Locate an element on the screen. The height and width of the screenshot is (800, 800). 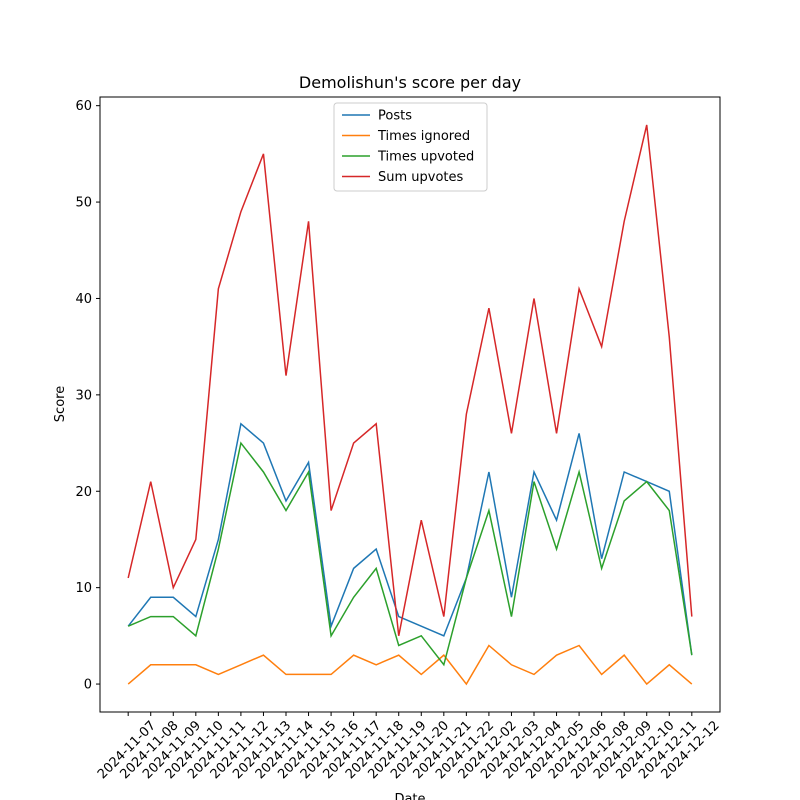
chart-title: Demolishun's score per day is located at coordinates (410, 82).